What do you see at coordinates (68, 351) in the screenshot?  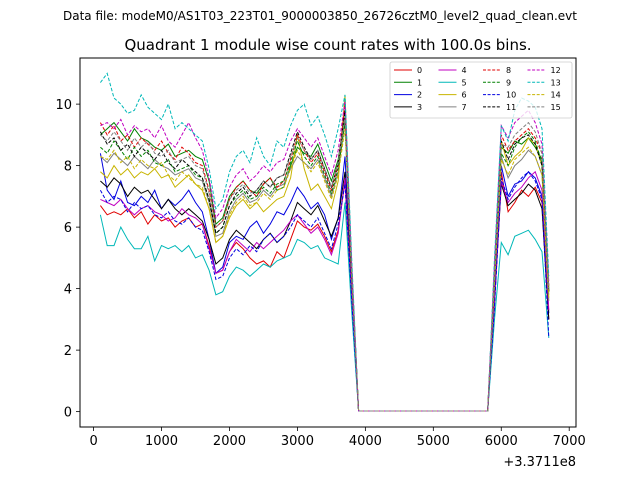 I see `y-tick-label: 2` at bounding box center [68, 351].